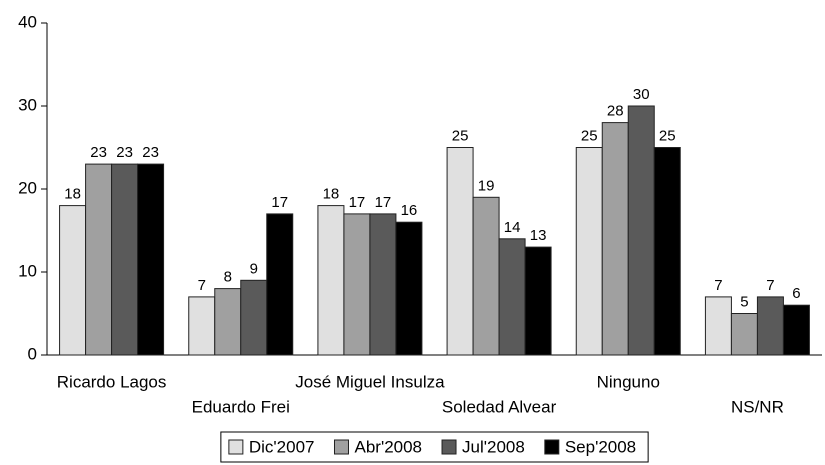  What do you see at coordinates (254, 268) in the screenshot?
I see `value-label: 9` at bounding box center [254, 268].